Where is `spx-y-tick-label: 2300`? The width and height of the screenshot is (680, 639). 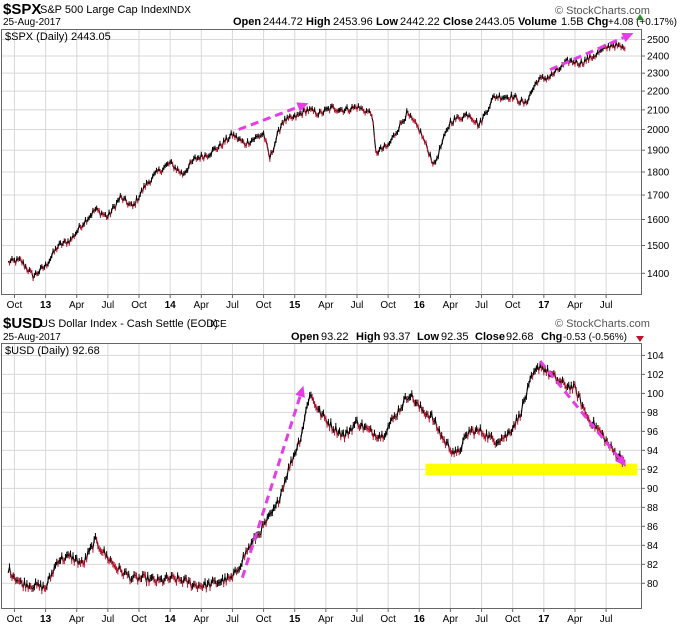
spx-y-tick-label: 2300 is located at coordinates (658, 74).